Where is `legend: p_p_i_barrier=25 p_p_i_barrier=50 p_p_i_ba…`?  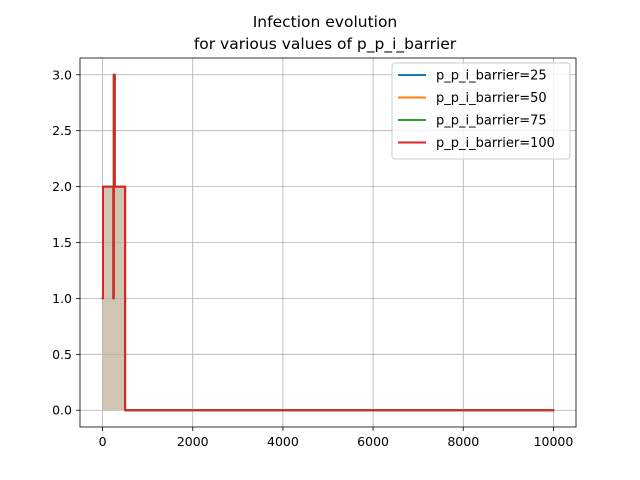 legend: p_p_i_barrier=25 p_p_i_barrier=50 p_p_i_ba… is located at coordinates (481, 111).